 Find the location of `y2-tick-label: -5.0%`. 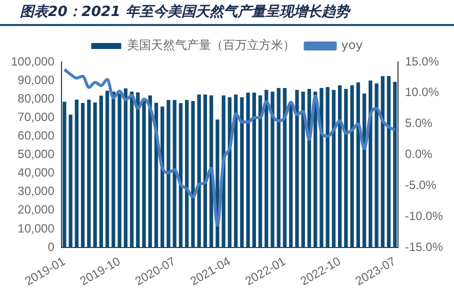

y2-tick-label: -5.0% is located at coordinates (420, 185).